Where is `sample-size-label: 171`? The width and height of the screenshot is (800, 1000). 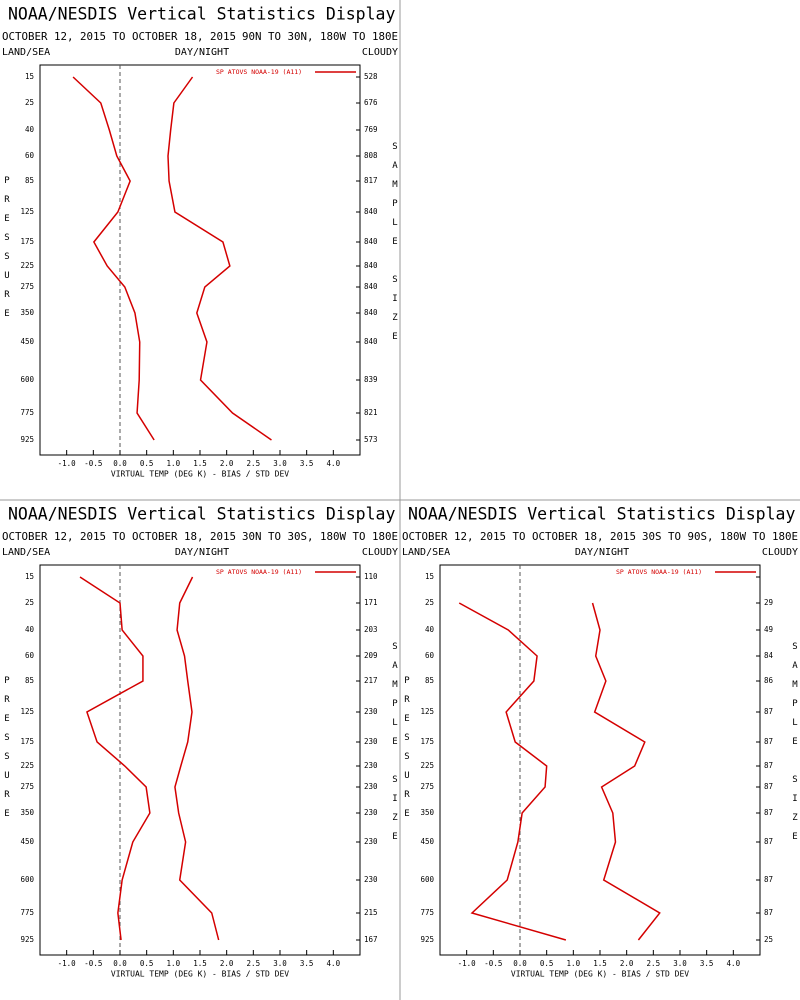 sample-size-label: 171 is located at coordinates (371, 602).